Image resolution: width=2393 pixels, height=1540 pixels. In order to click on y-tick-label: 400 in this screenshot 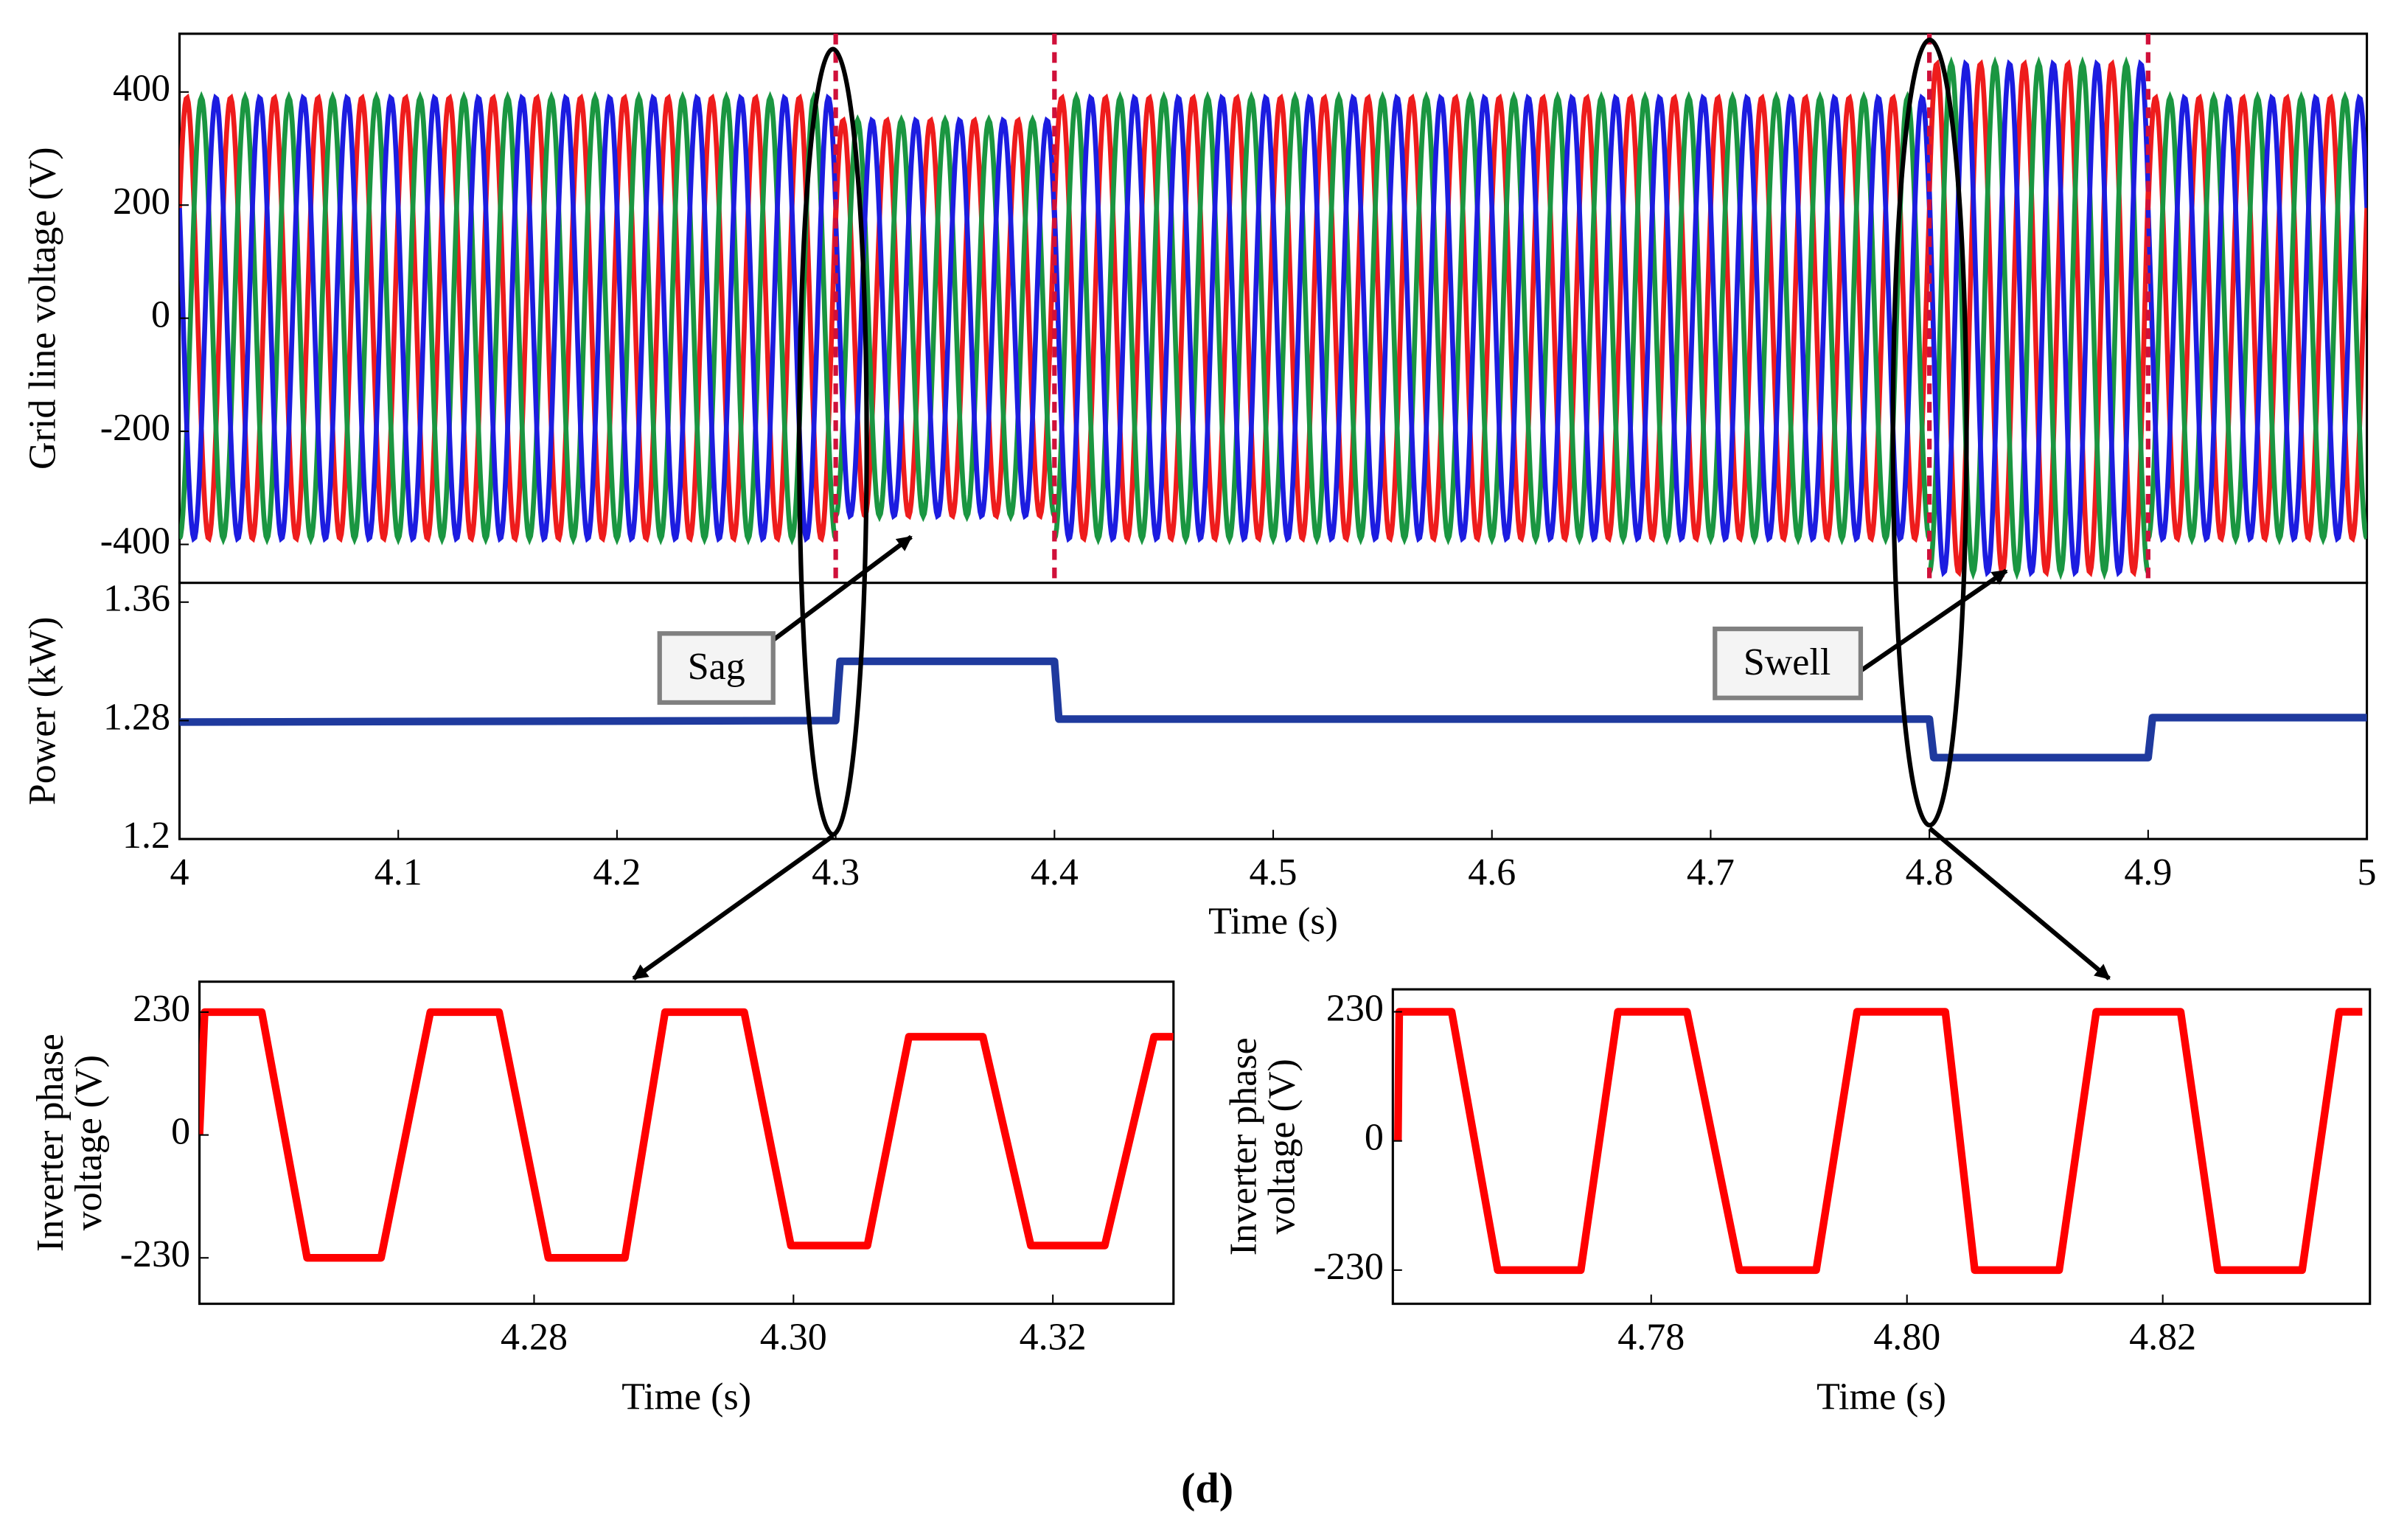, I will do `click(141, 89)`.